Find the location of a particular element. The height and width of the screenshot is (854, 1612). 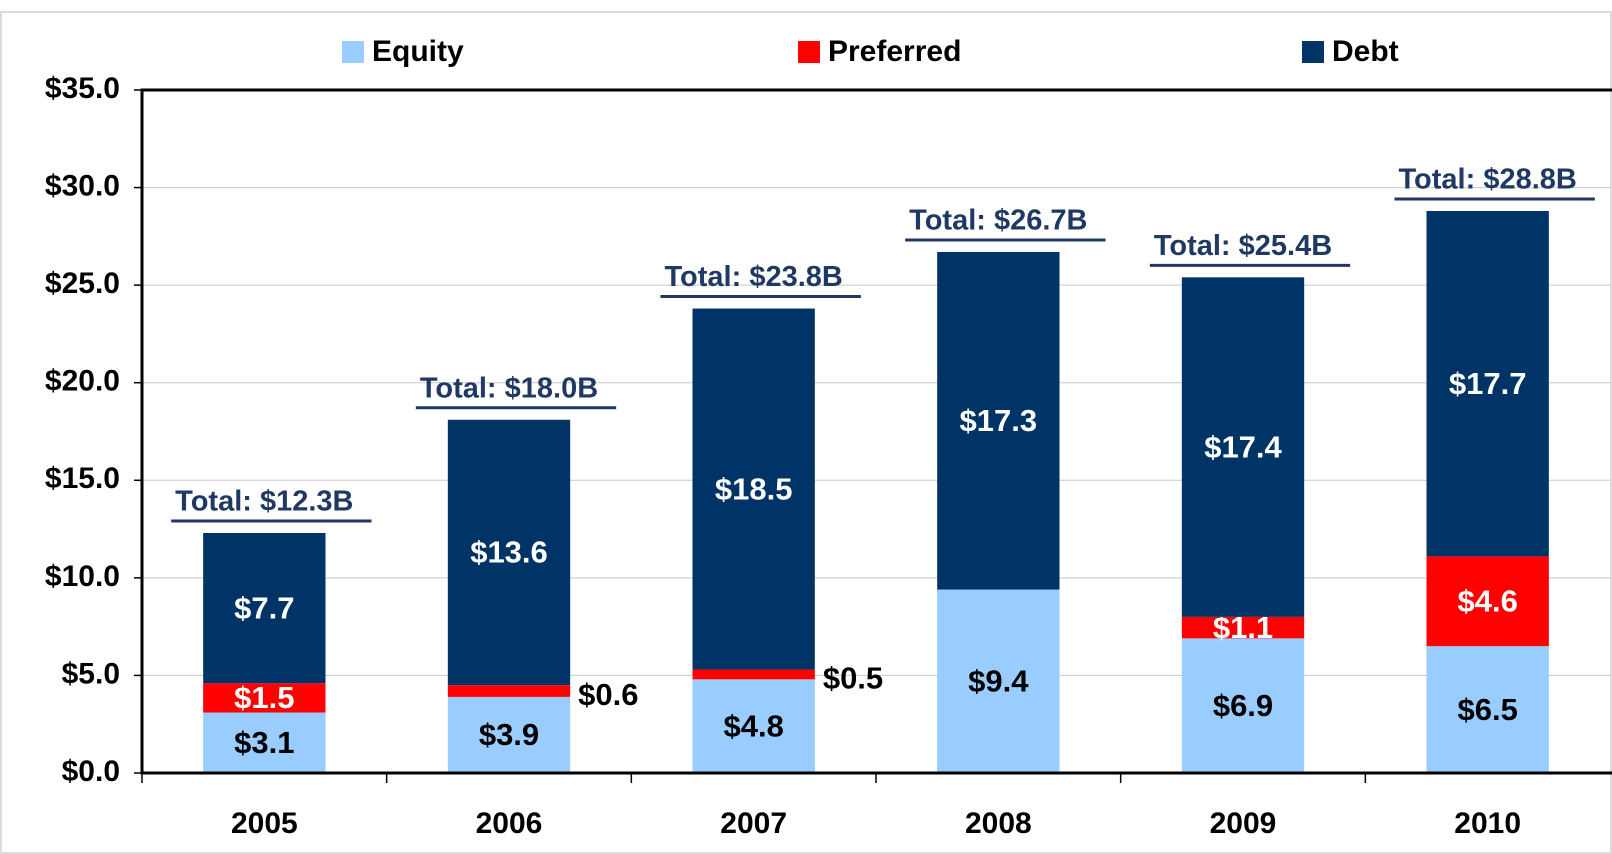

total-annotation: Total: $18.0B is located at coordinates (509, 388).